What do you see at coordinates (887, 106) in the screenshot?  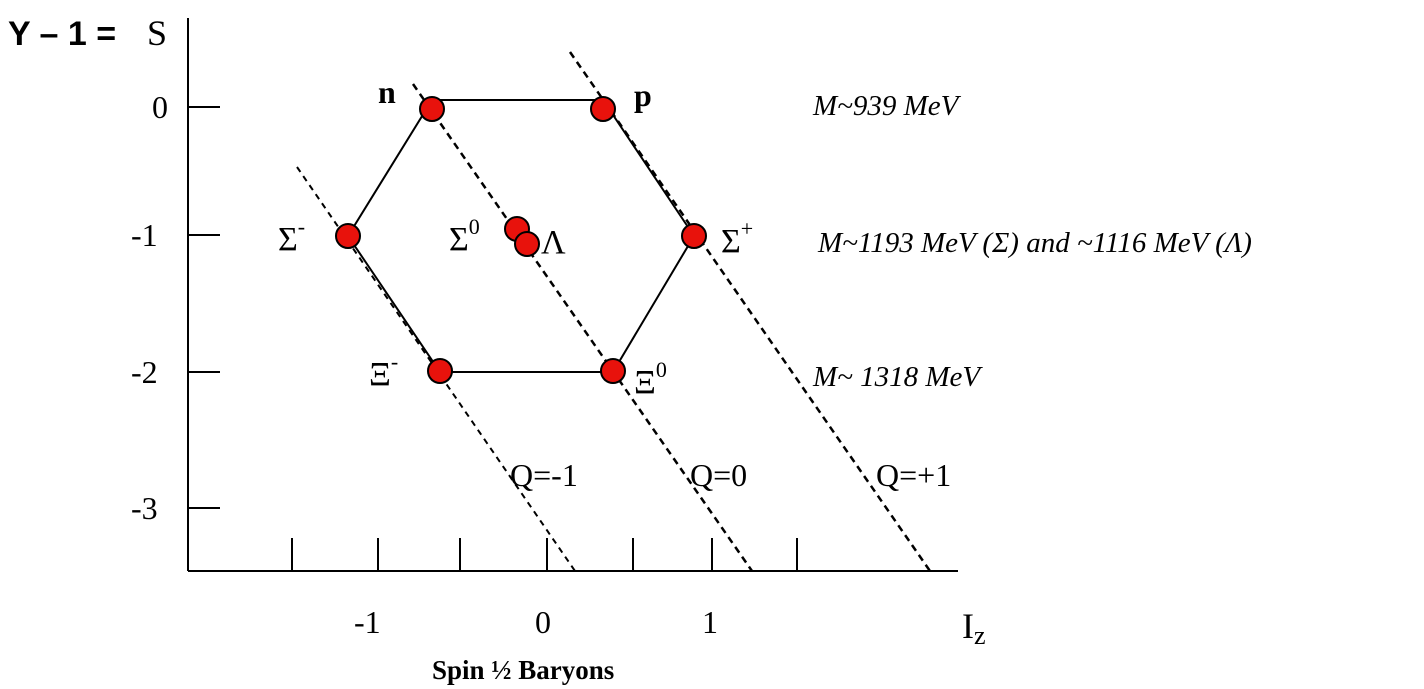 I see `mass-label-row0: M~939 MeV` at bounding box center [887, 106].